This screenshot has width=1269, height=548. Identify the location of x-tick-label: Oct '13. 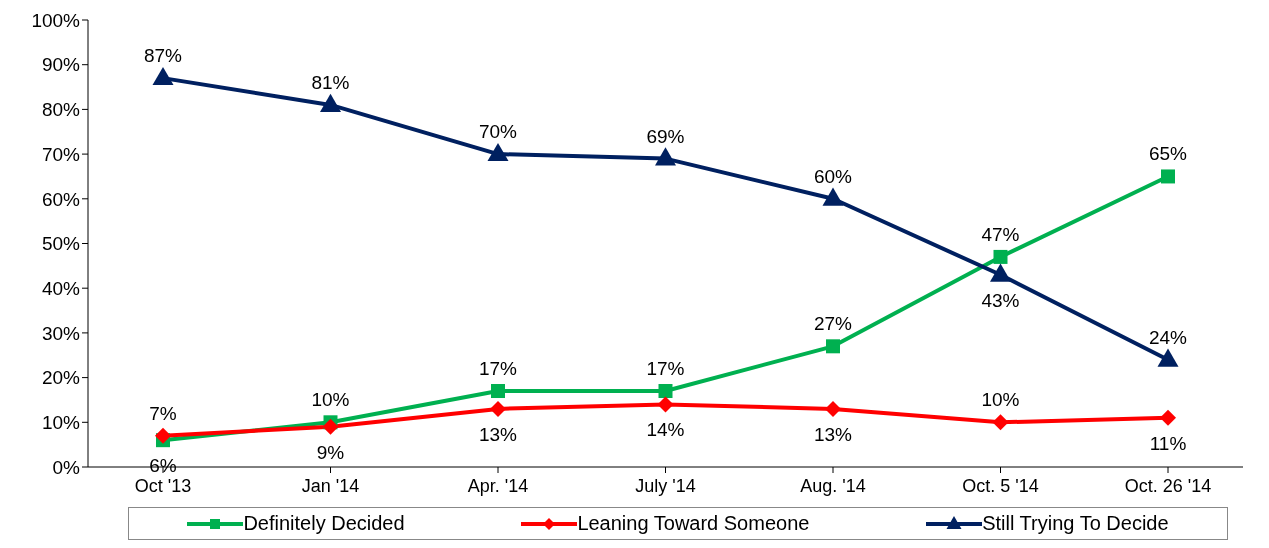
(163, 485).